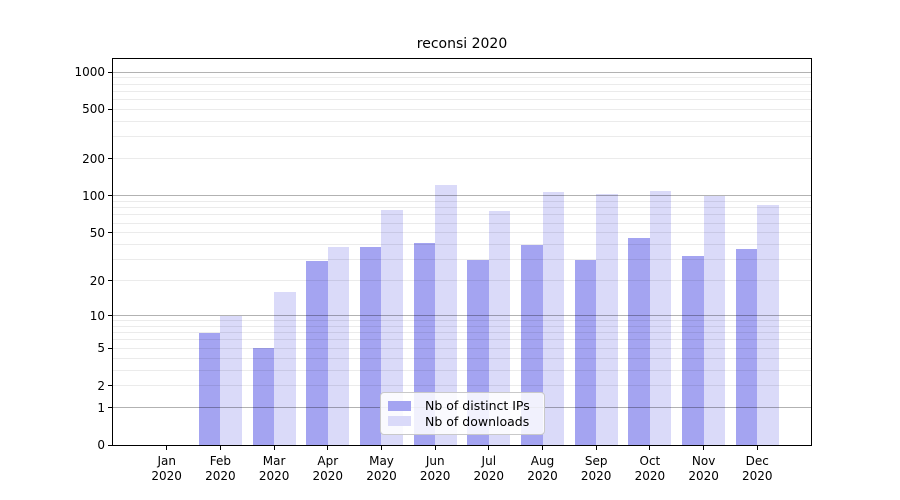 This screenshot has width=900, height=500. I want to click on y-tick-label-0: 0, so click(101, 445).